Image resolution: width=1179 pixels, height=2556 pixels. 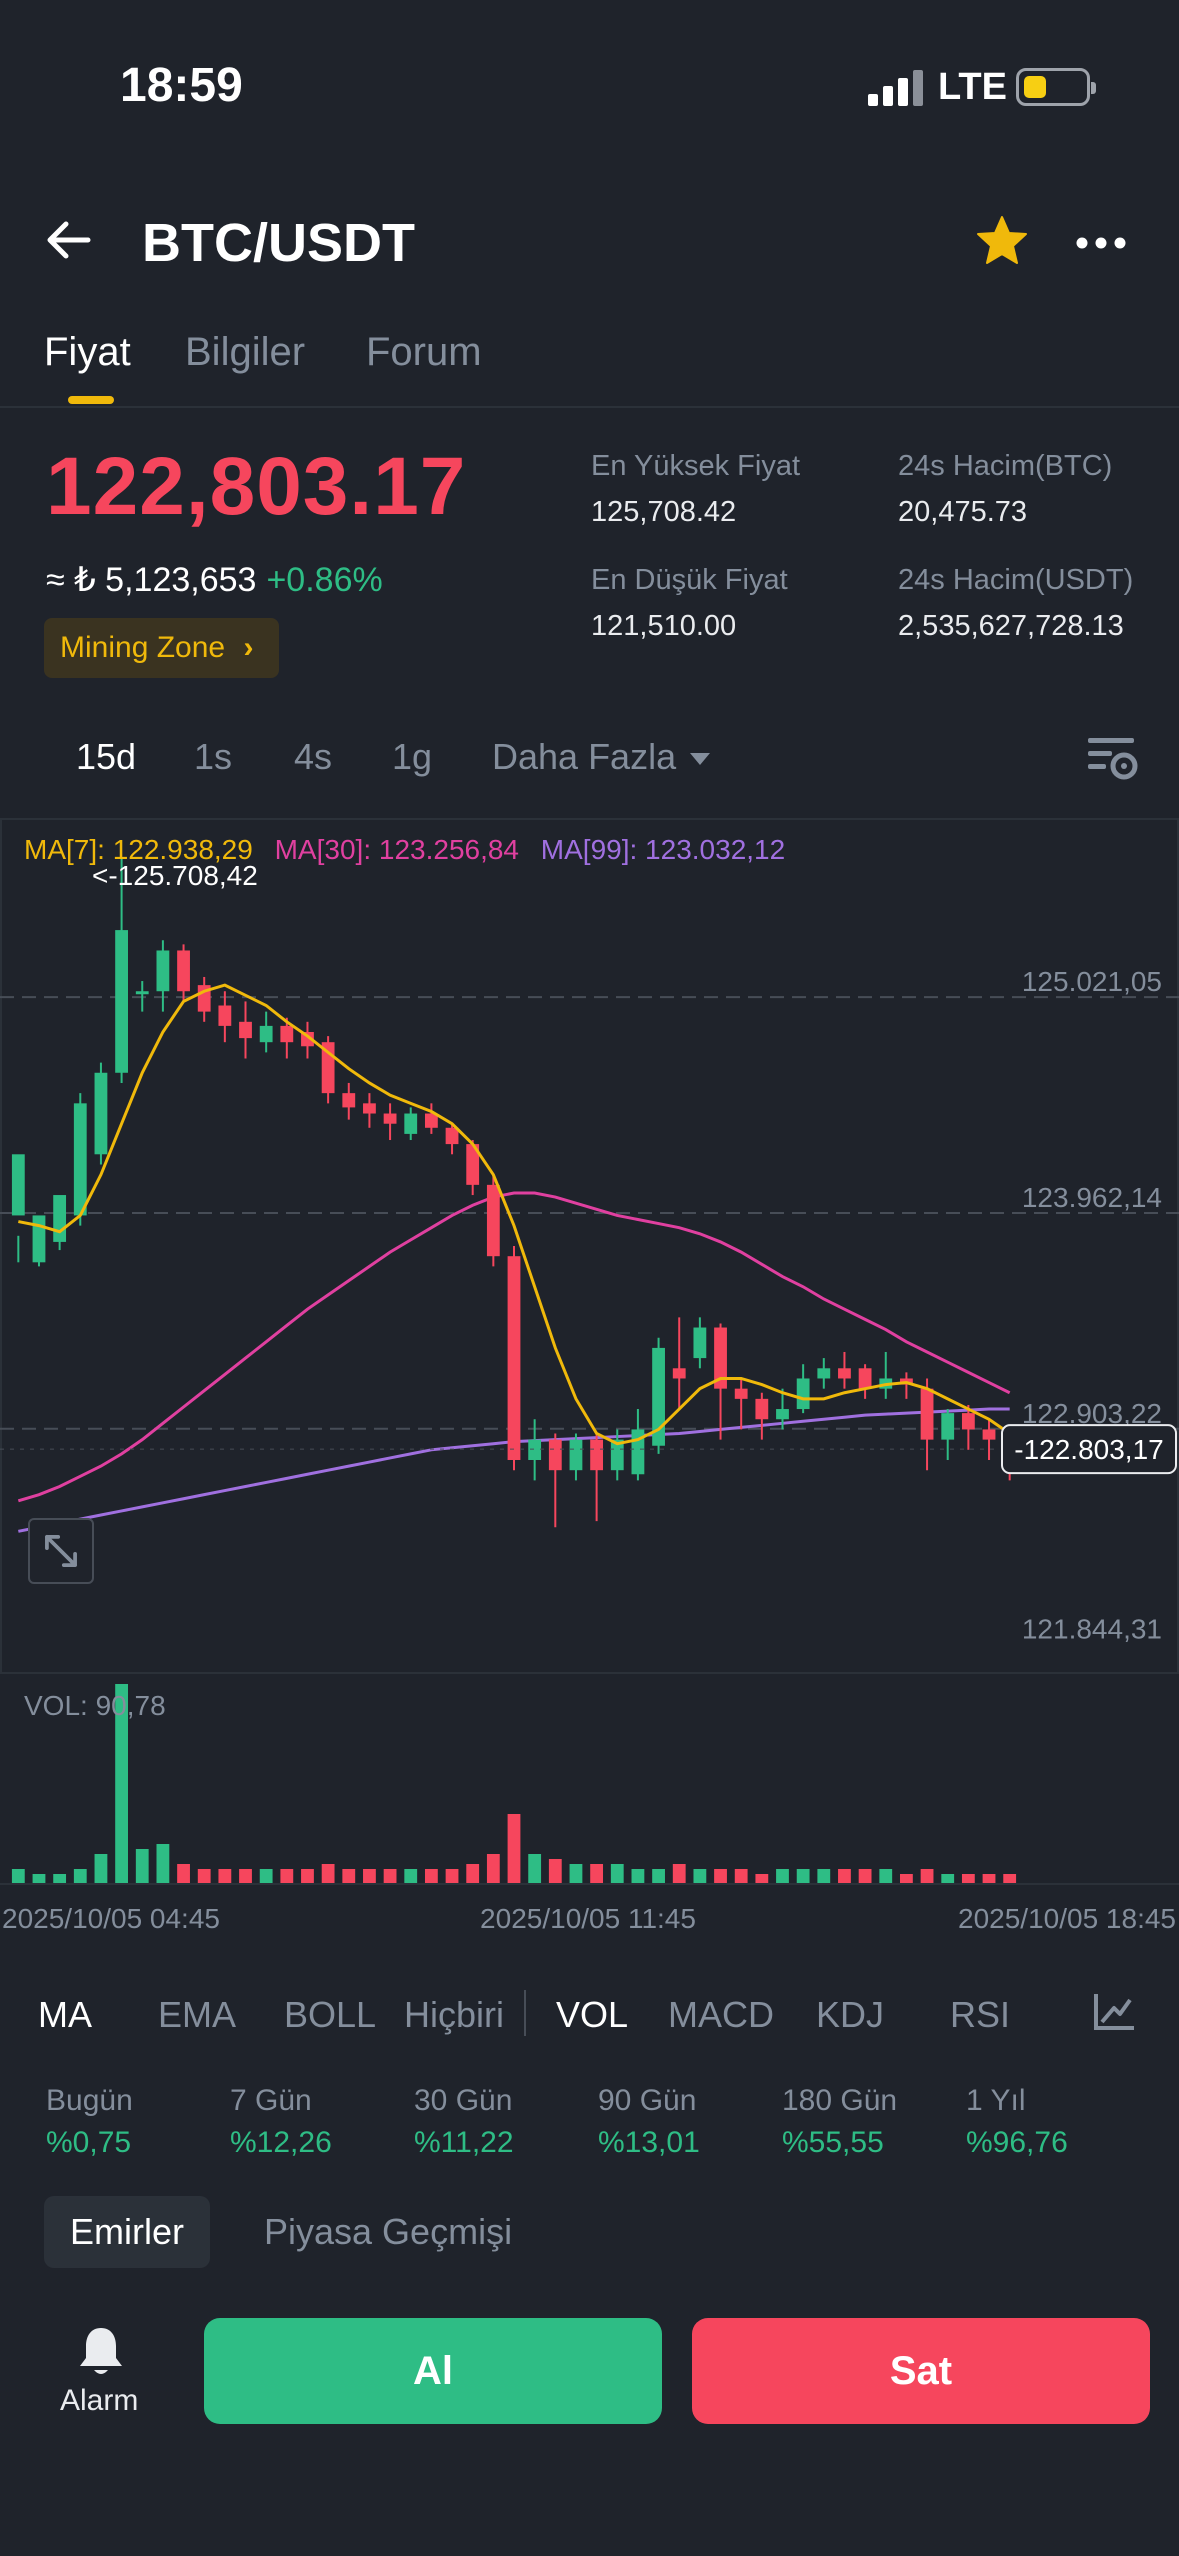 What do you see at coordinates (138, 849) in the screenshot?
I see `ma7-legend: MA[7]: 122.938,29` at bounding box center [138, 849].